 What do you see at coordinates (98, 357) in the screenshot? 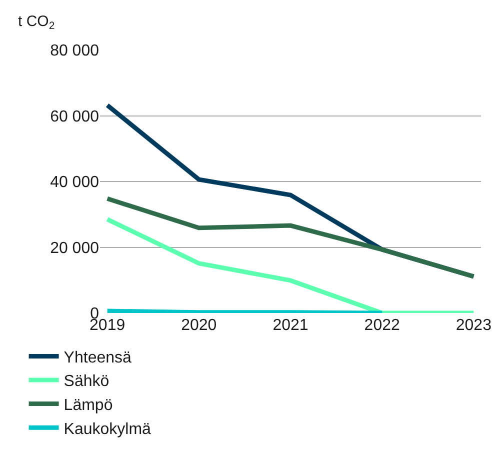
I see `legend-label: Yhteensä` at bounding box center [98, 357].